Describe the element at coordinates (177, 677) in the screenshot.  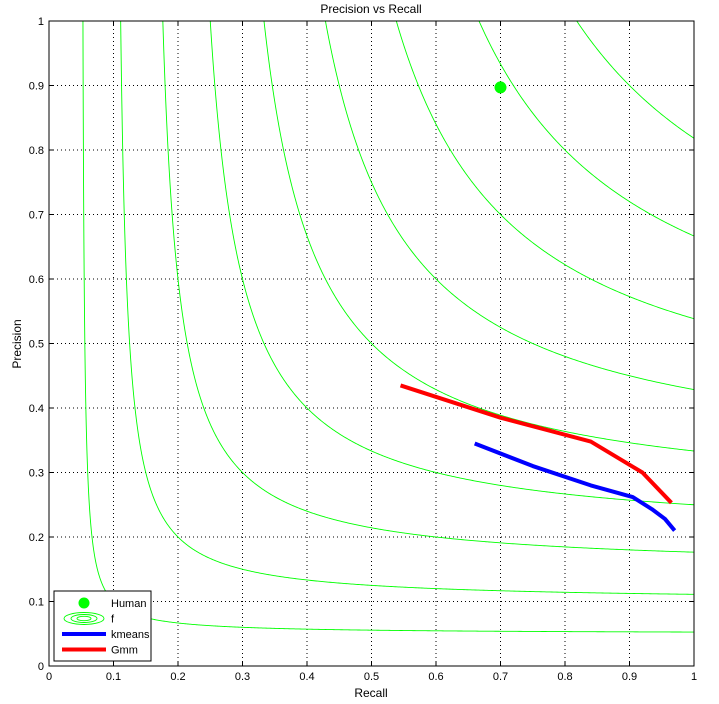
I see `x-tick-label: 0.2` at that location.